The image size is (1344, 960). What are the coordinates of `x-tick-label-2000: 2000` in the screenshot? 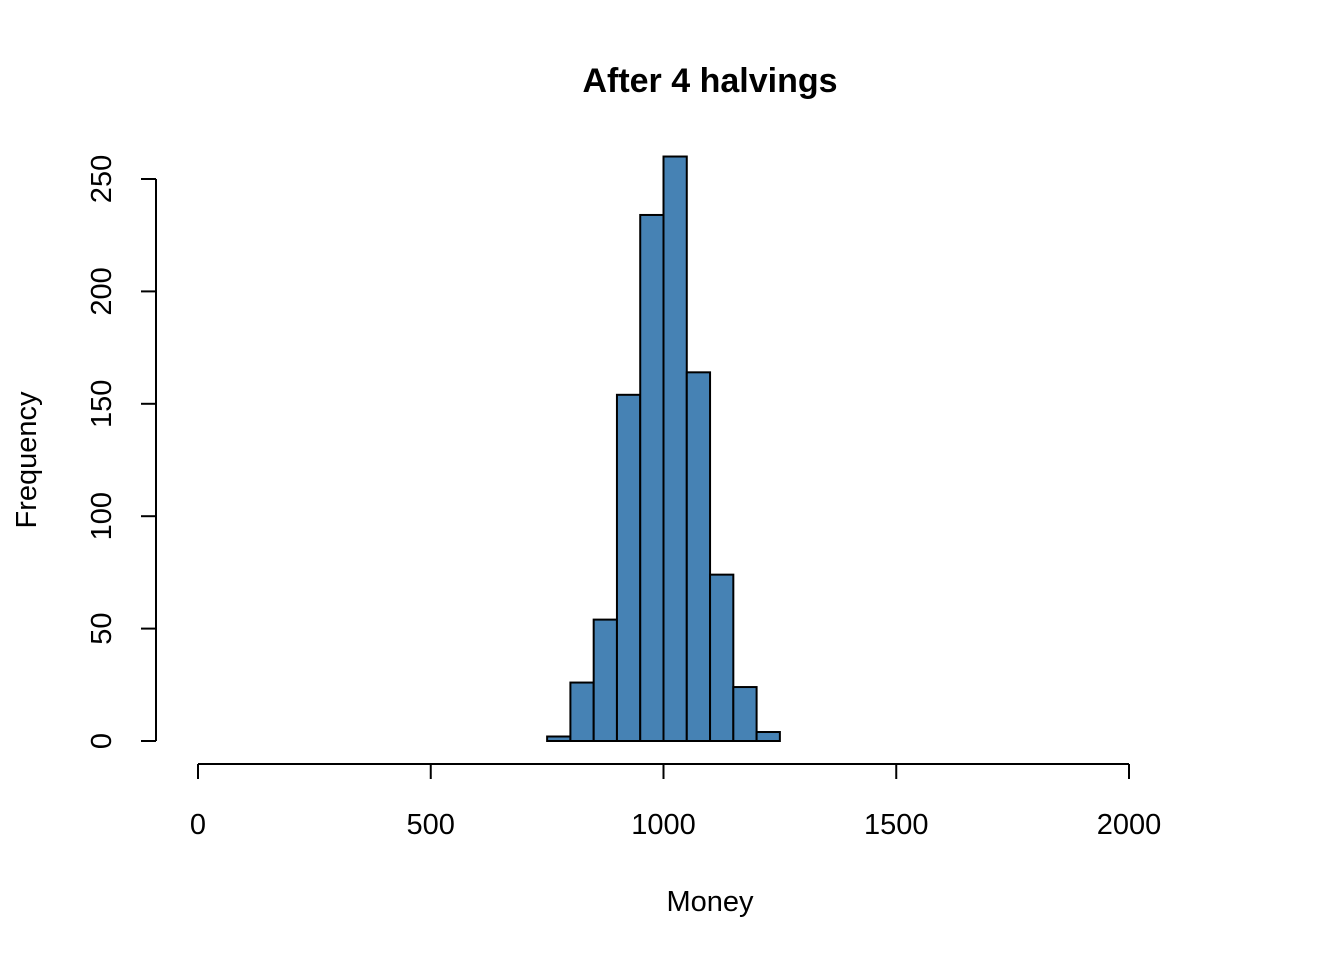 It's located at (1129, 825).